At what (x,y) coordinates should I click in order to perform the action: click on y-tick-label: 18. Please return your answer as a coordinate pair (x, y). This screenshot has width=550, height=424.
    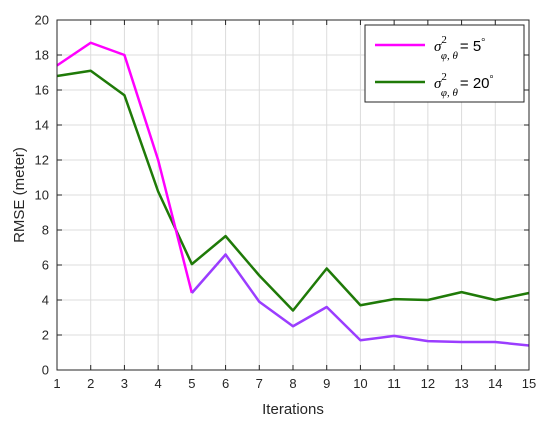
    Looking at the image, I should click on (42, 55).